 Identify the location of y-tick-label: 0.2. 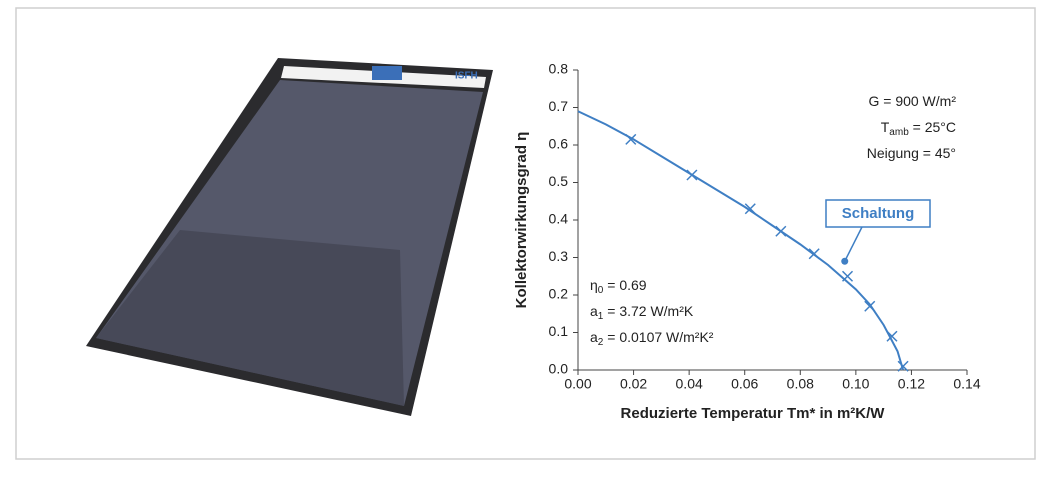
(559, 294).